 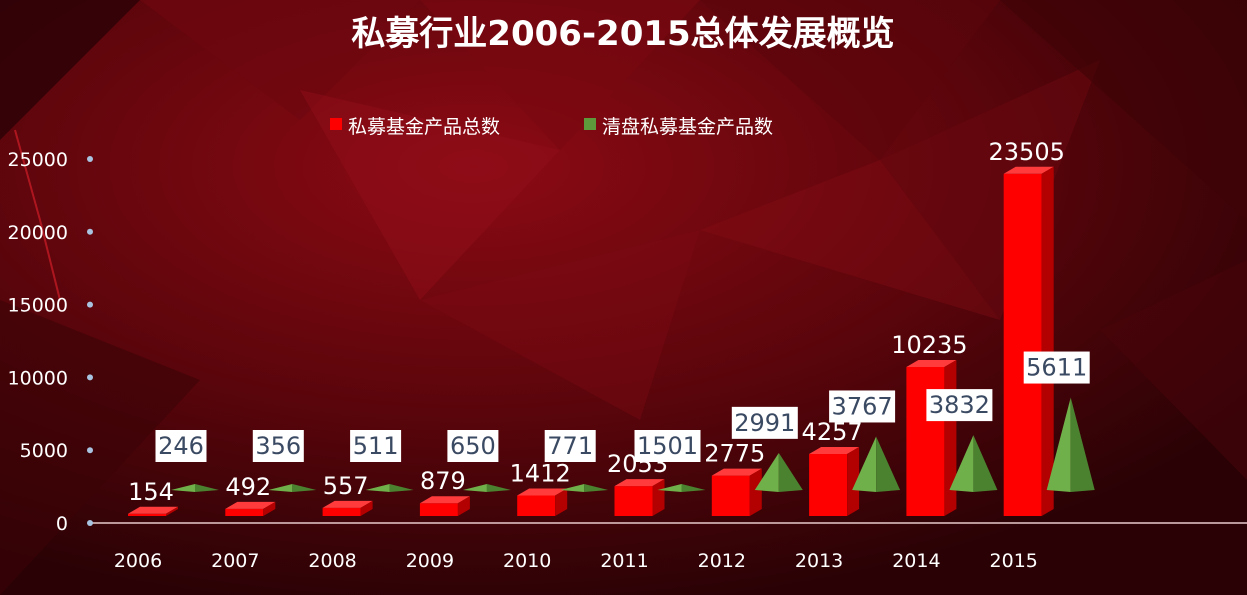 I want to click on svg-text: 5611, so click(x=1056, y=368).